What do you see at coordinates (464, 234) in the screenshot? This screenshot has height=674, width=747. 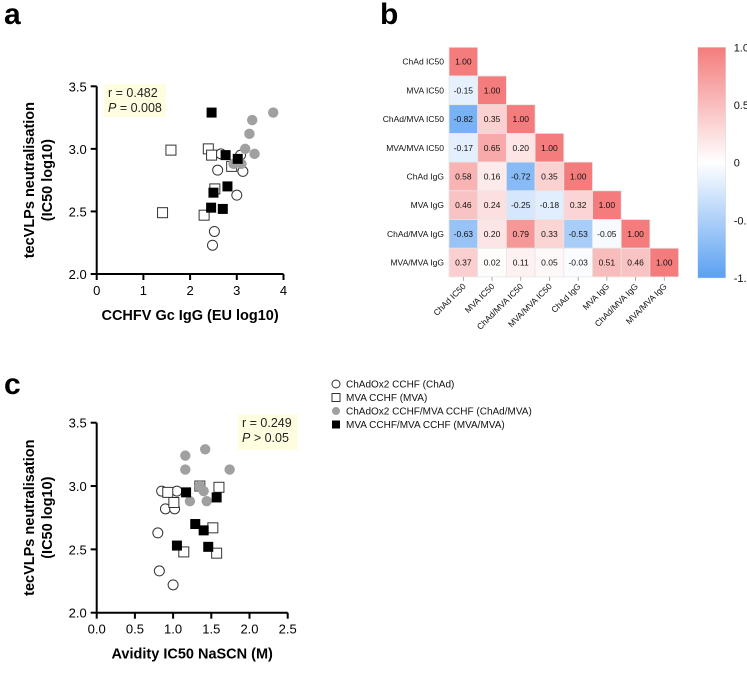 I see `heatmap-cell-value: -0.63` at bounding box center [464, 234].